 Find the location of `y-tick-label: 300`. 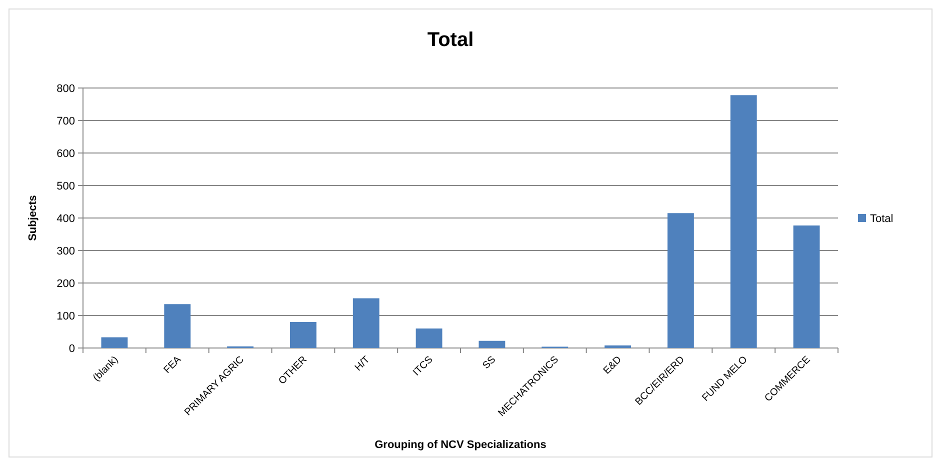

y-tick-label: 300 is located at coordinates (65, 251).